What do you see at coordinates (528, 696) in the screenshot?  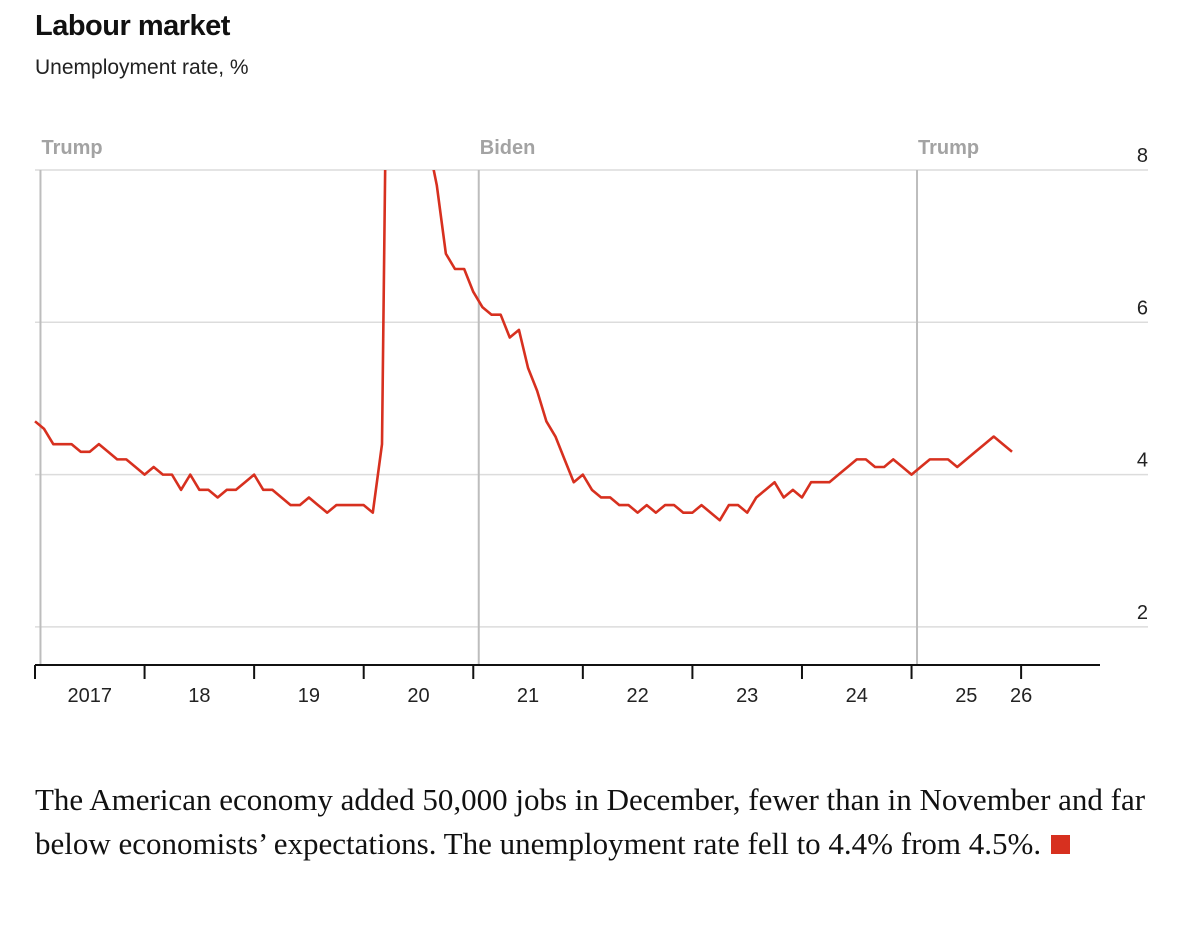 I see `x-tick-label: 21` at bounding box center [528, 696].